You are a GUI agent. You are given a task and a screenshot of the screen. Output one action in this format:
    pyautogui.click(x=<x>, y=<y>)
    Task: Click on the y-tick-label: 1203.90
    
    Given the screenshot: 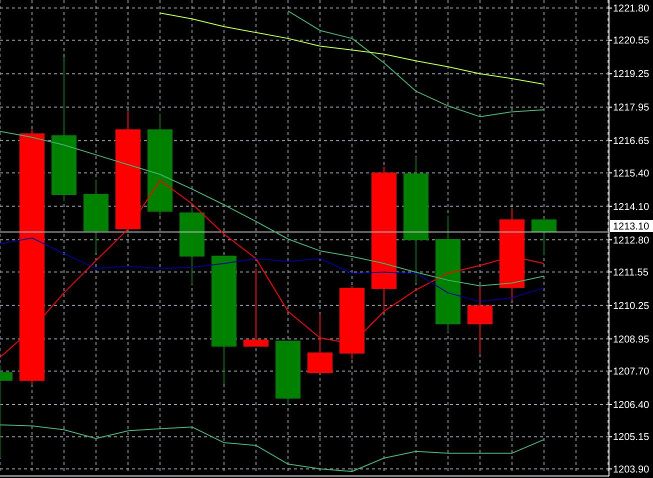 What is the action you would take?
    pyautogui.click(x=631, y=470)
    